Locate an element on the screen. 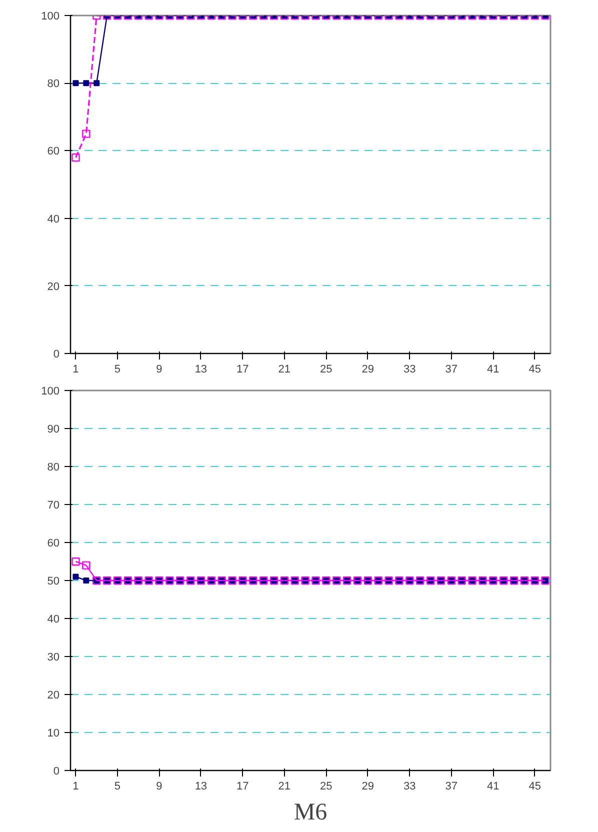  y-tick-label: 70 is located at coordinates (53, 506).